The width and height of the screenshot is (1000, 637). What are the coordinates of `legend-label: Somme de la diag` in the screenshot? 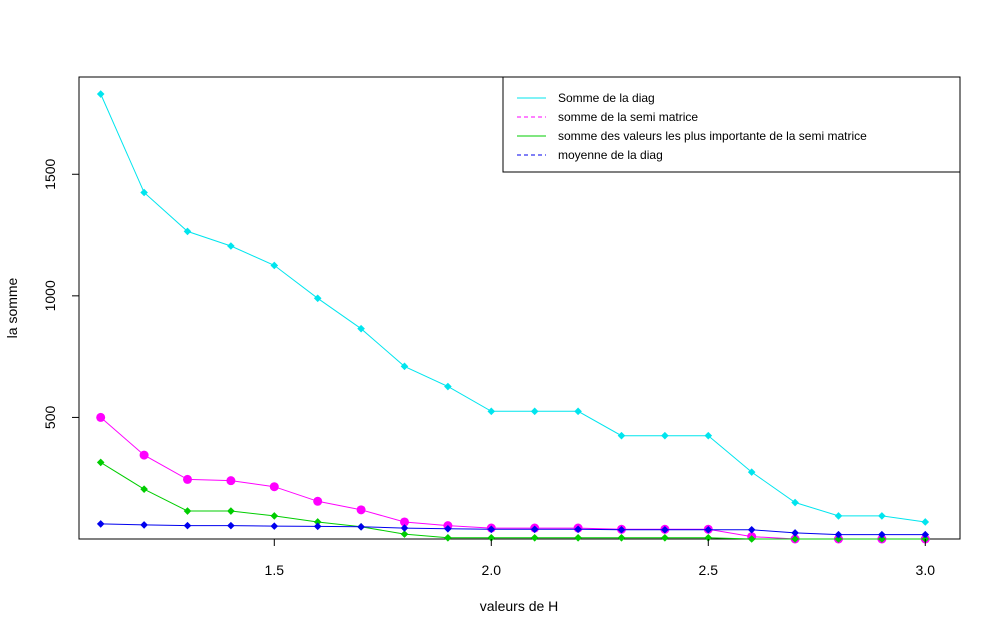 It's located at (606, 98).